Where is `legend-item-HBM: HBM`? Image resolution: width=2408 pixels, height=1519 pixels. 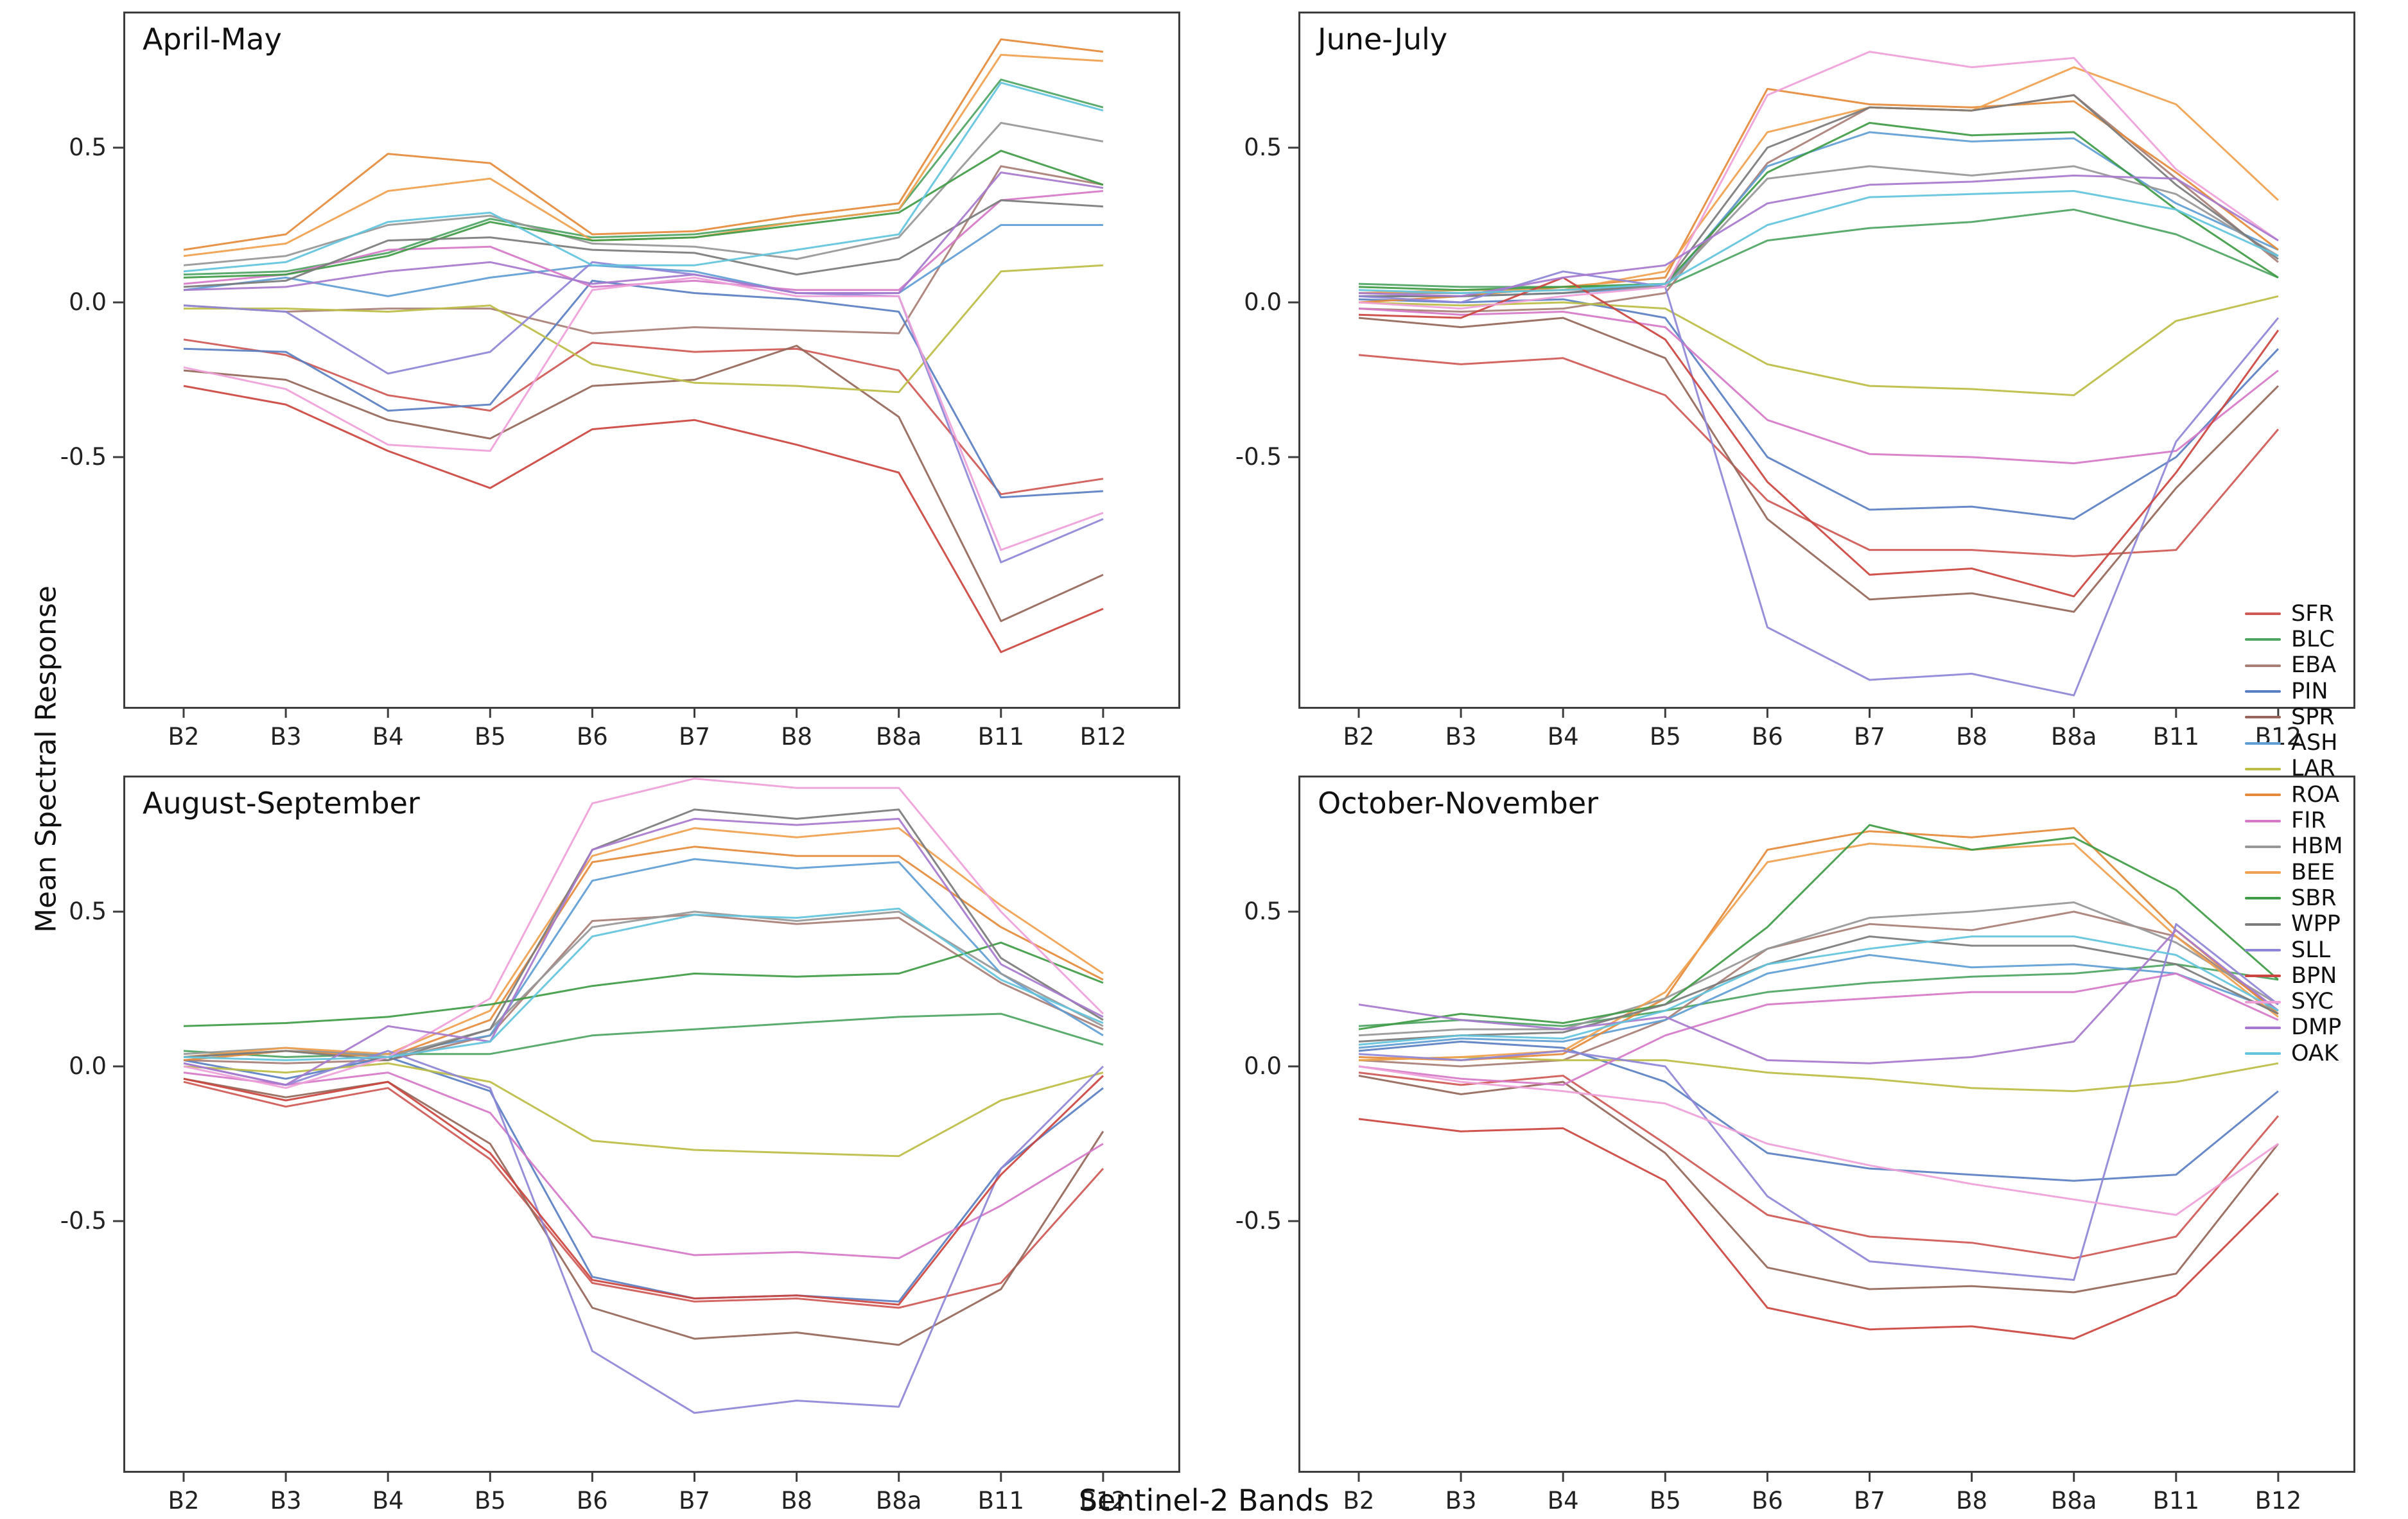
legend-item-HBM: HBM is located at coordinates (2294, 847).